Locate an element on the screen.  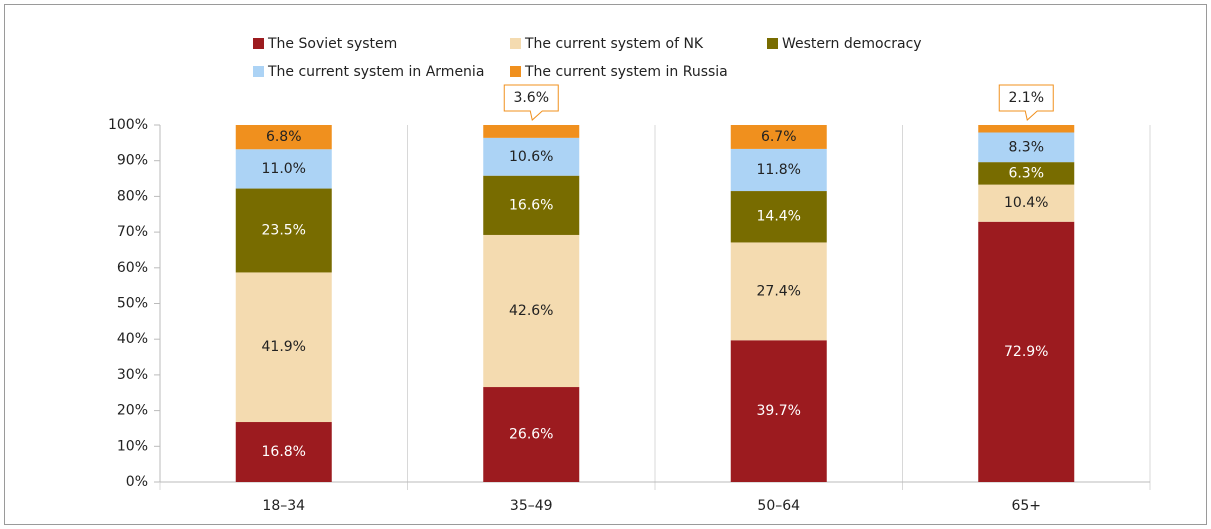
y-tick-label: 20% is located at coordinates (132, 411).